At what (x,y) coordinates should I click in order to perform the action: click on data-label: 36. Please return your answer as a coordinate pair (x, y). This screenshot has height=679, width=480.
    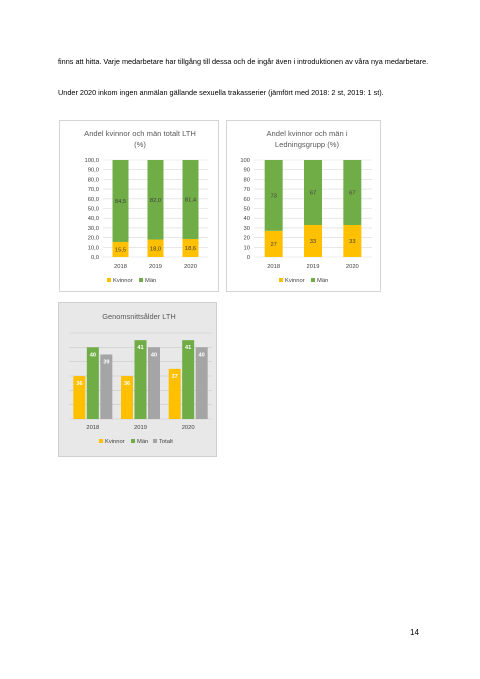
    Looking at the image, I should click on (79, 384).